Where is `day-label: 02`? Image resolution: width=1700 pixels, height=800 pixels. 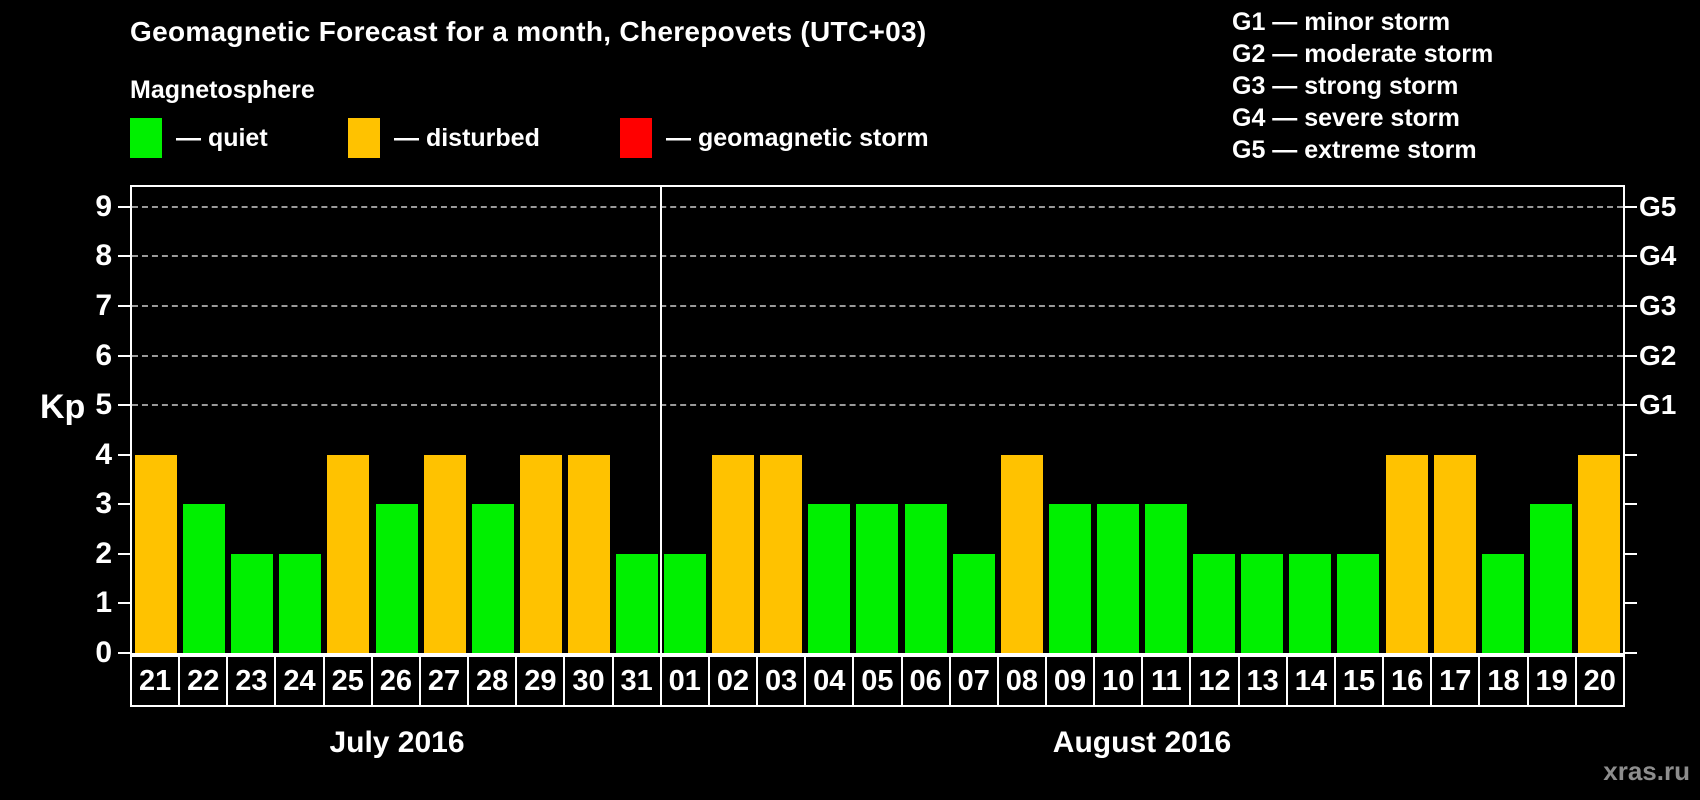
day-label: 02 is located at coordinates (734, 681).